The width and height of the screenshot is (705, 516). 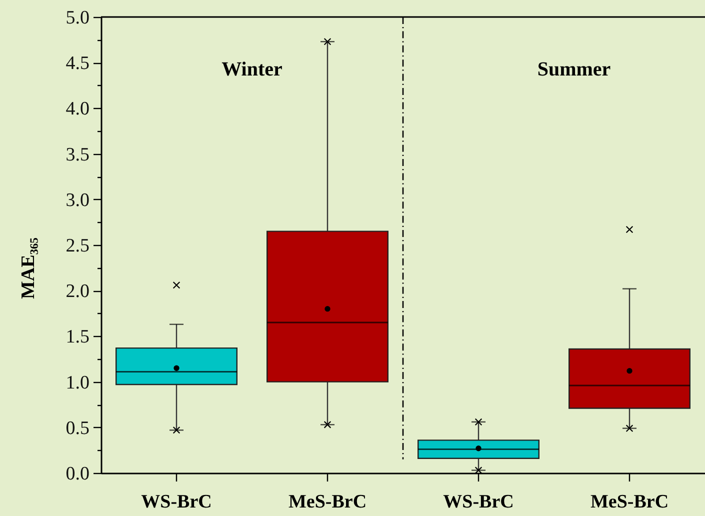 What do you see at coordinates (78, 291) in the screenshot?
I see `y-tick-label: 2.0` at bounding box center [78, 291].